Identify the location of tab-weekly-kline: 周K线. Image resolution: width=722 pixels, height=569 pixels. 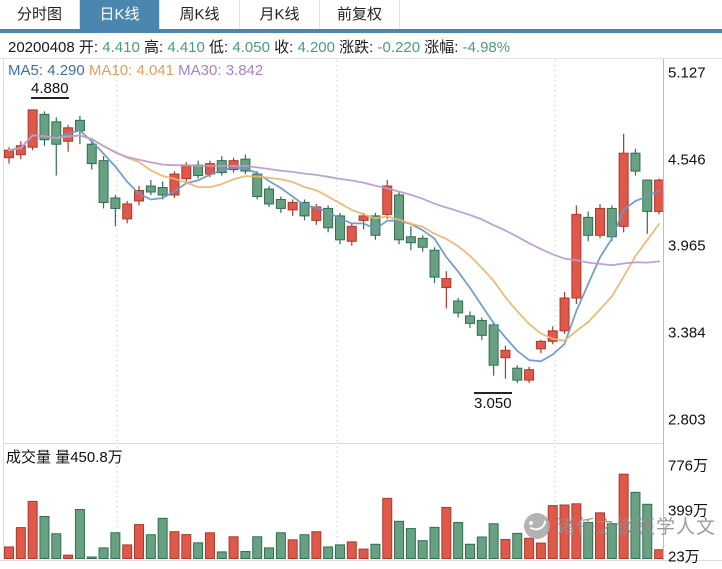
(200, 14).